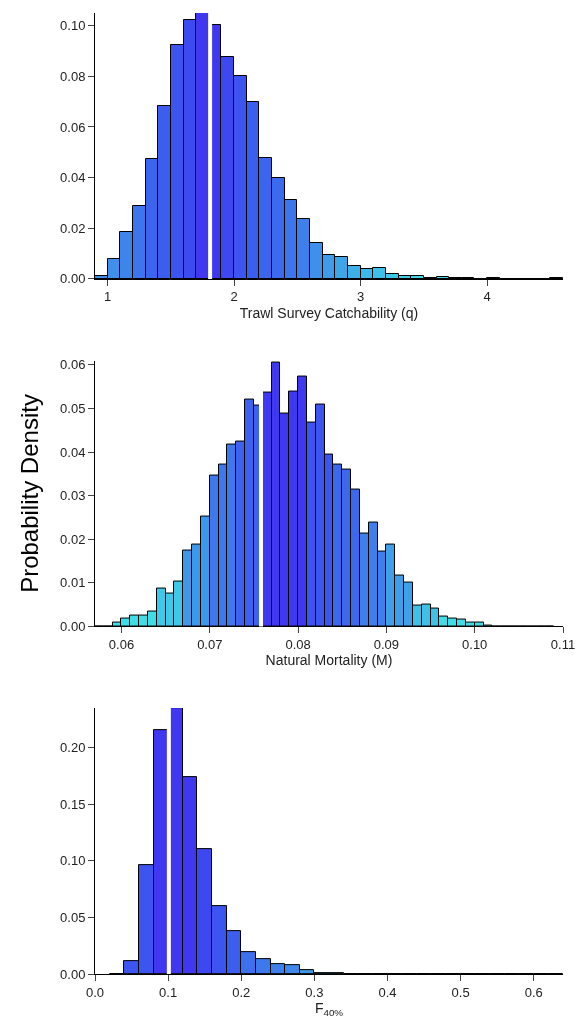 Image resolution: width=587 pixels, height=1024 pixels. What do you see at coordinates (30, 493) in the screenshot?
I see `y-axis-title: Probability Density` at bounding box center [30, 493].